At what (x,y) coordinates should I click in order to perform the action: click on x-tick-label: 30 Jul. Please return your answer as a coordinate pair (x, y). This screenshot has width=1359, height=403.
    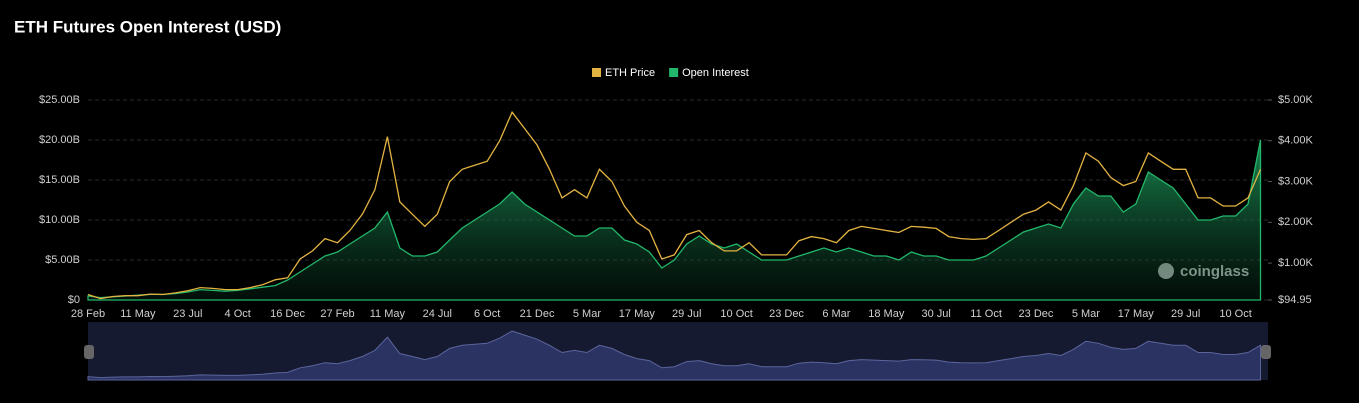
    Looking at the image, I should click on (936, 314).